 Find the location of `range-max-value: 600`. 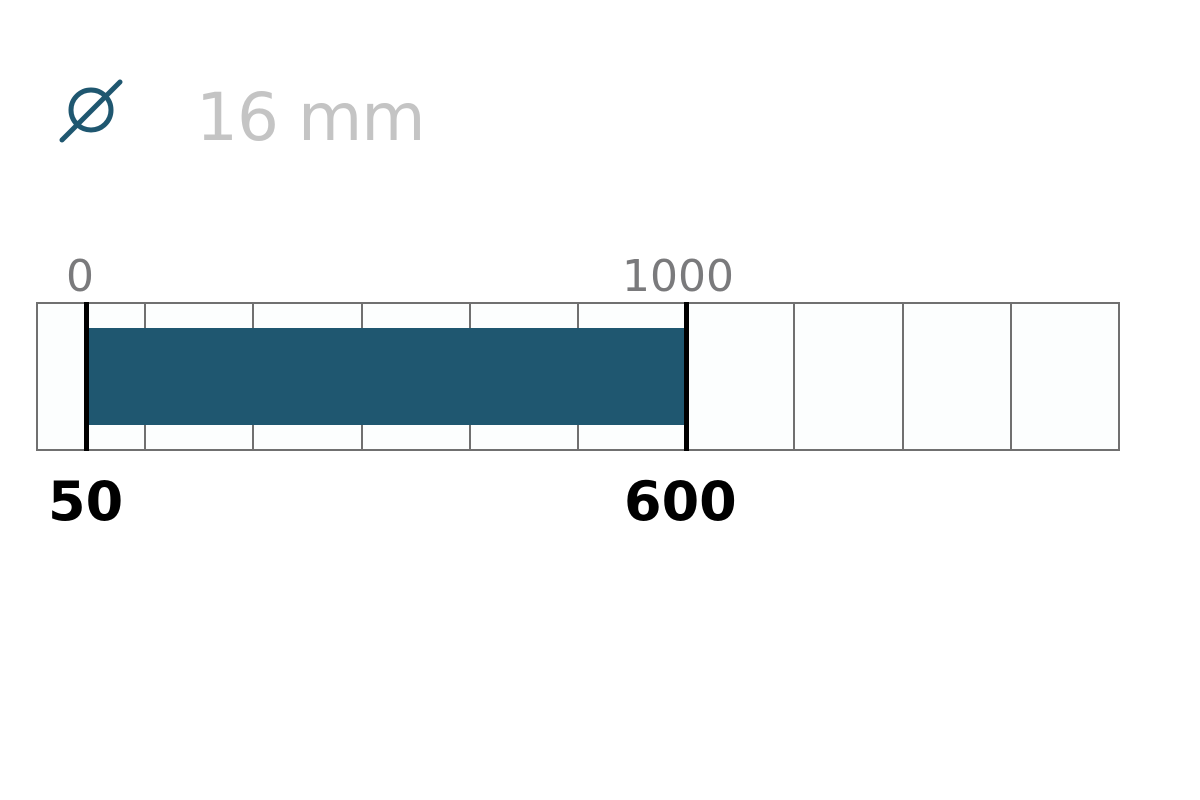

range-max-value: 600 is located at coordinates (680, 501).